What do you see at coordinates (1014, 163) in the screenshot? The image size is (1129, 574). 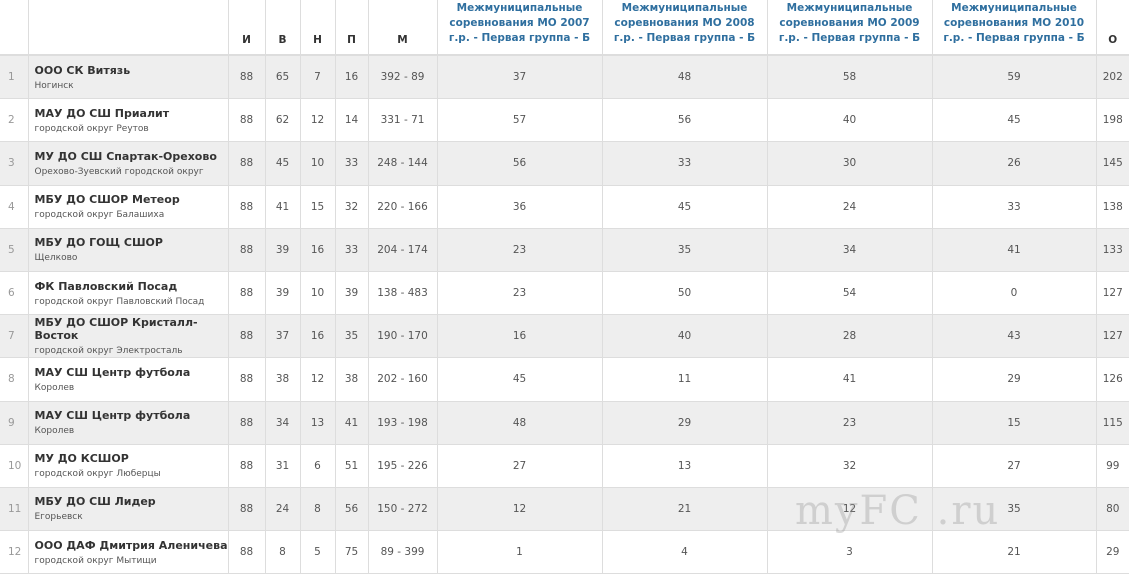 I see `c2010-cell: 26` at bounding box center [1014, 163].